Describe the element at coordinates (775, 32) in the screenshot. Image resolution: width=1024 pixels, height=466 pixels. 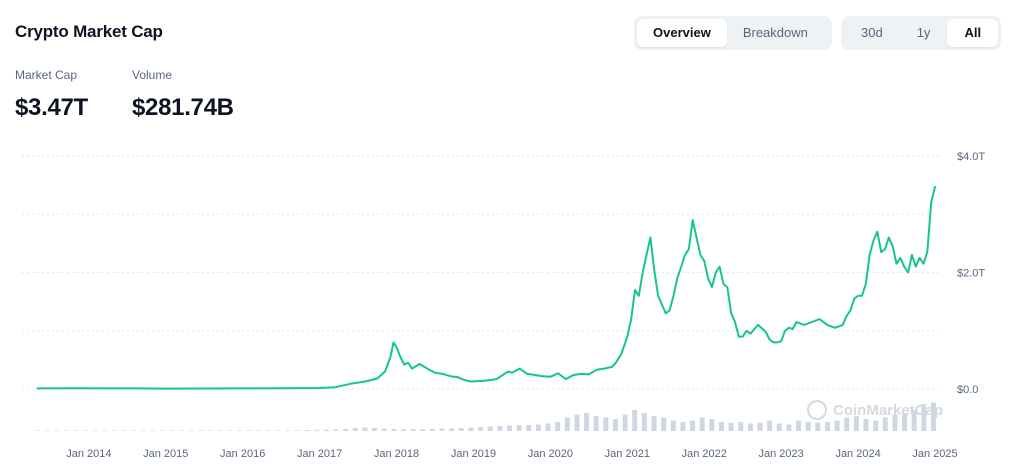
I see `tab-breakdown: Breakdown` at that location.